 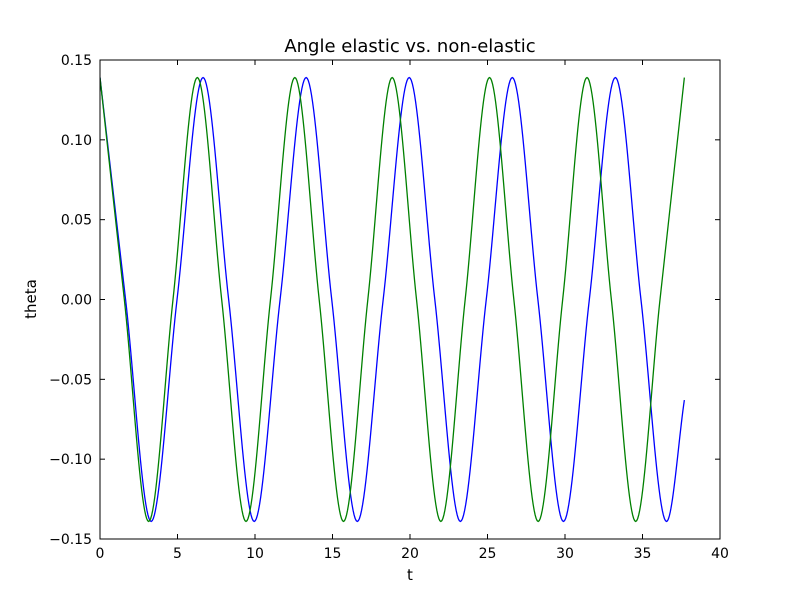 What do you see at coordinates (255, 554) in the screenshot?
I see `x-tick-label: 10` at bounding box center [255, 554].